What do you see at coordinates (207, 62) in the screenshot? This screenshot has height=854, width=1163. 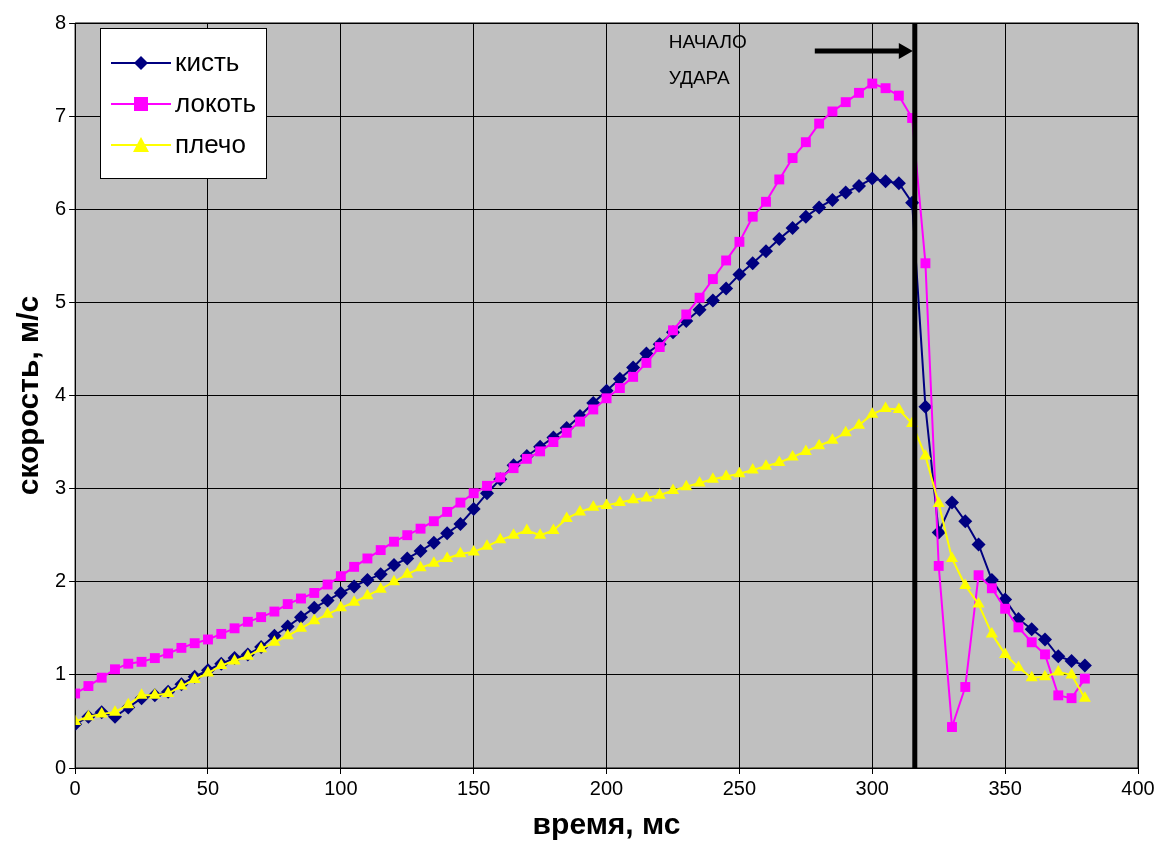 I see `legend-label: кисть` at bounding box center [207, 62].